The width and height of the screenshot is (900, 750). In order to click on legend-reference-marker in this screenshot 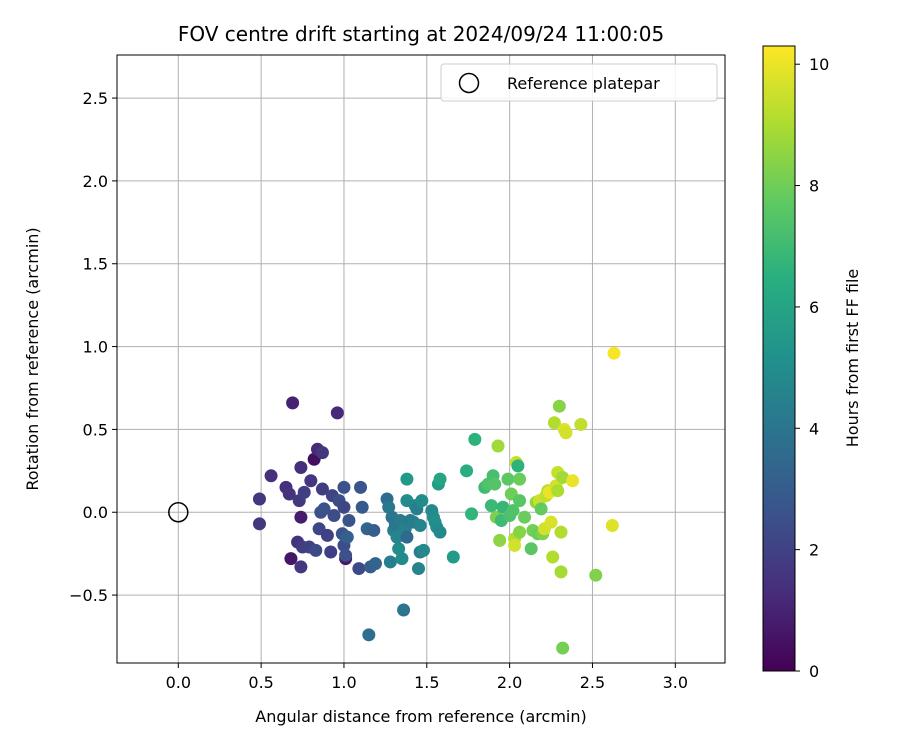, I will do `click(469, 83)`.